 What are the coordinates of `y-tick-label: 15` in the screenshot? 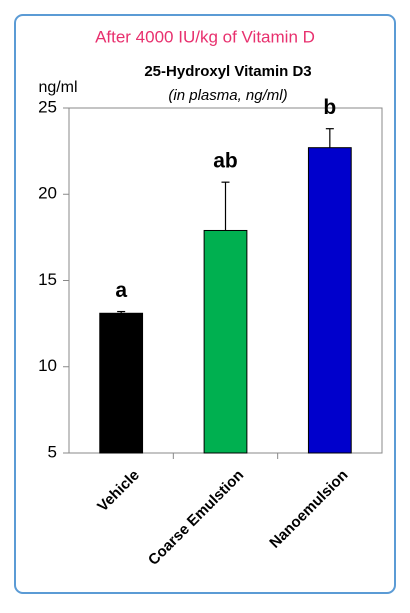 It's located at (47, 279).